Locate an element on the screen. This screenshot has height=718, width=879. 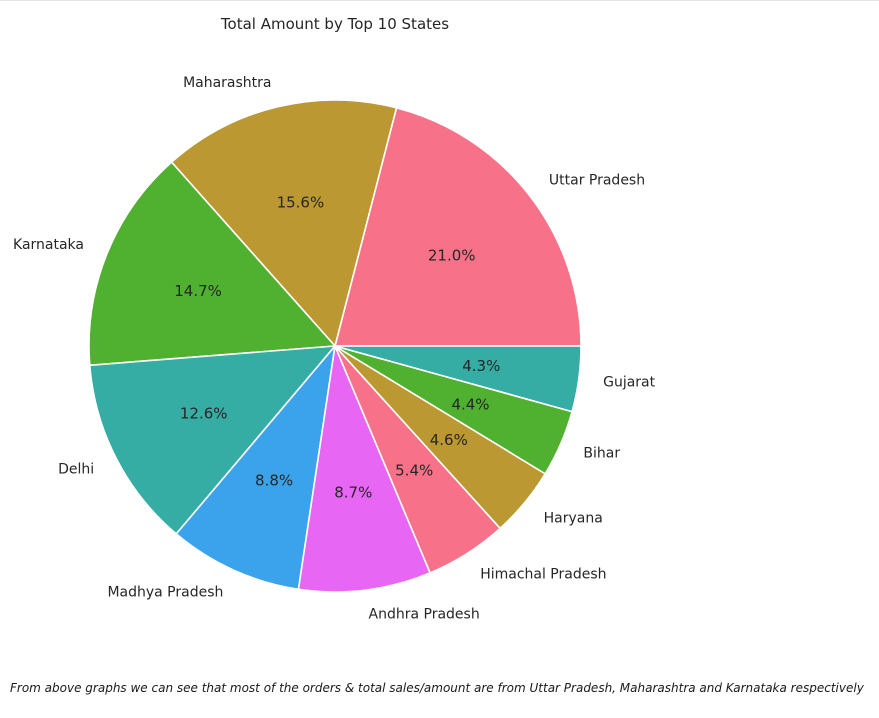
slice-andhra-pradesh is located at coordinates (364, 468).